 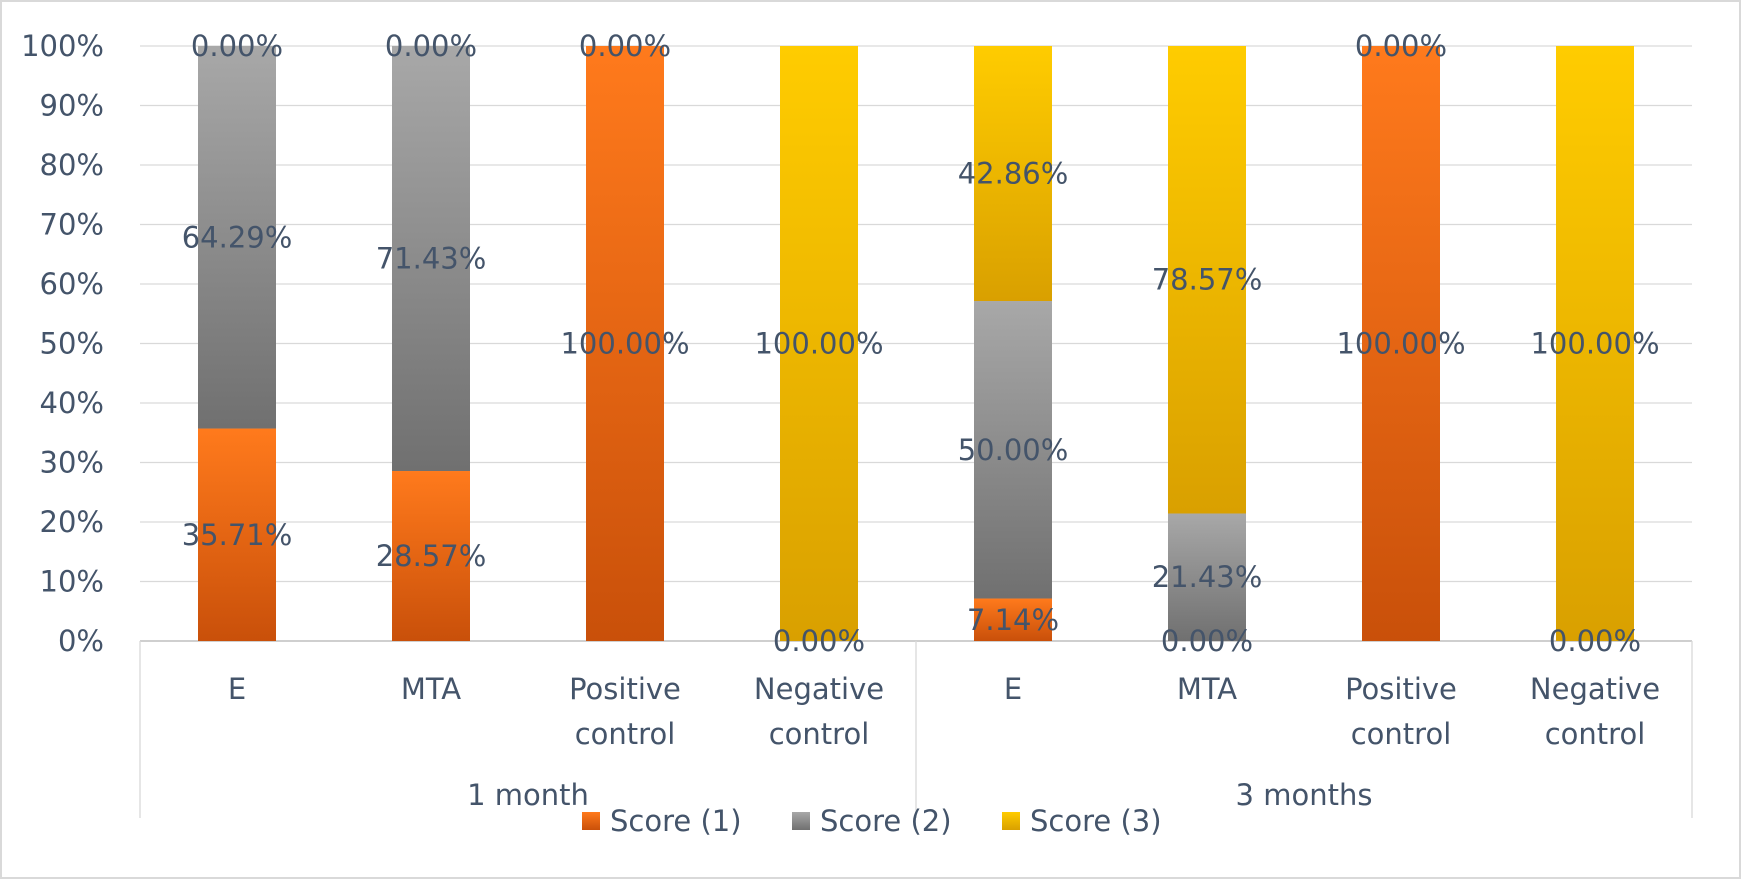 I want to click on y-tick-label: 10%, so click(x=72, y=582).